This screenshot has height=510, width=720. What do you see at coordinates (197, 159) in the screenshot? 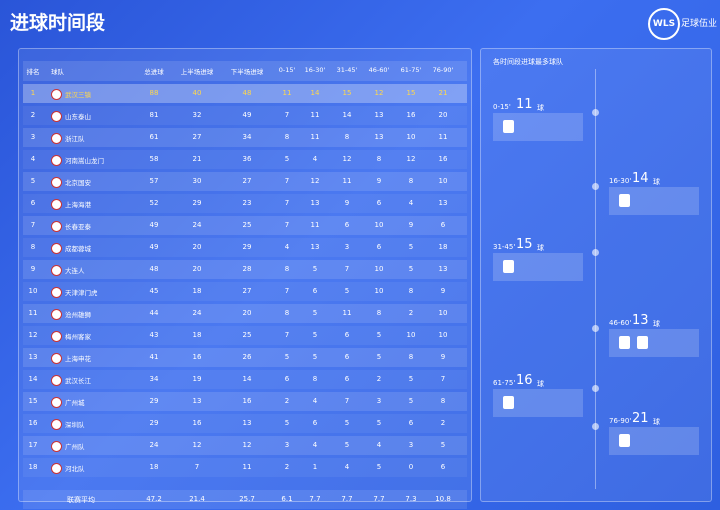
I see `cell: 21` at bounding box center [197, 159].